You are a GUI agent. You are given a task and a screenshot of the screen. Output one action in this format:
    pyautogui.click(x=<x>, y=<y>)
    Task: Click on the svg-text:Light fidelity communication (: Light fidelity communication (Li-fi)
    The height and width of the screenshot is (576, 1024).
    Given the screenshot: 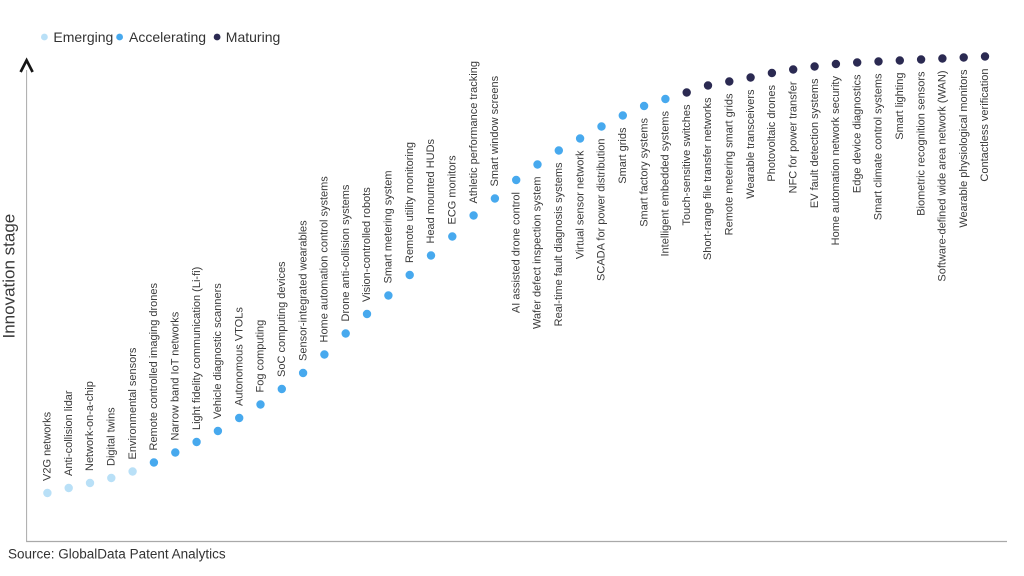 What is the action you would take?
    pyautogui.click(x=197, y=348)
    